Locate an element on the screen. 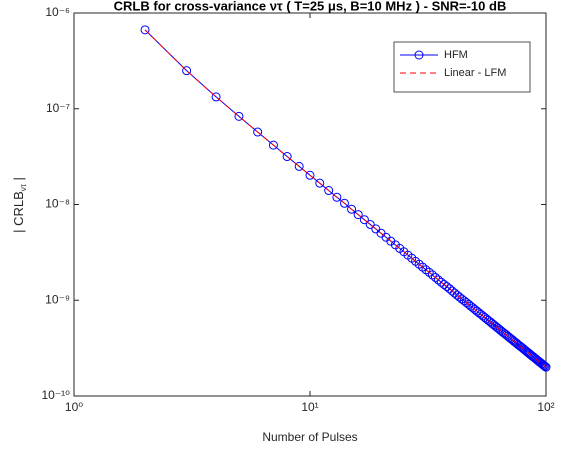  y-tick-label: 10⁻⁹ is located at coordinates (57, 299).